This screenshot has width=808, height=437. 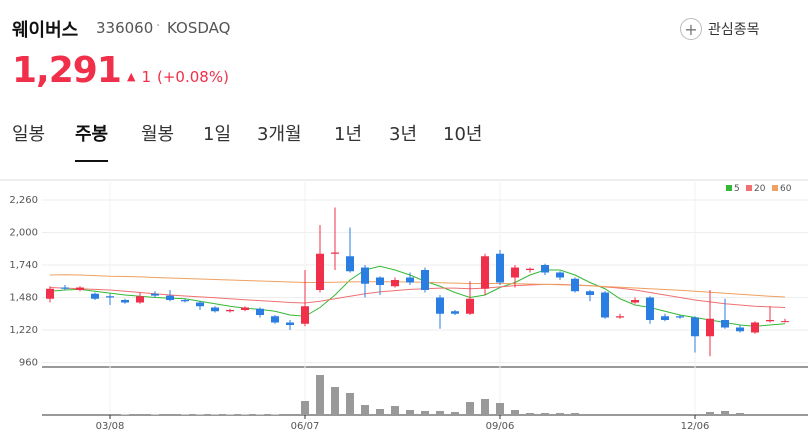 What do you see at coordinates (760, 189) in the screenshot?
I see `legend-label: 20` at bounding box center [760, 189].